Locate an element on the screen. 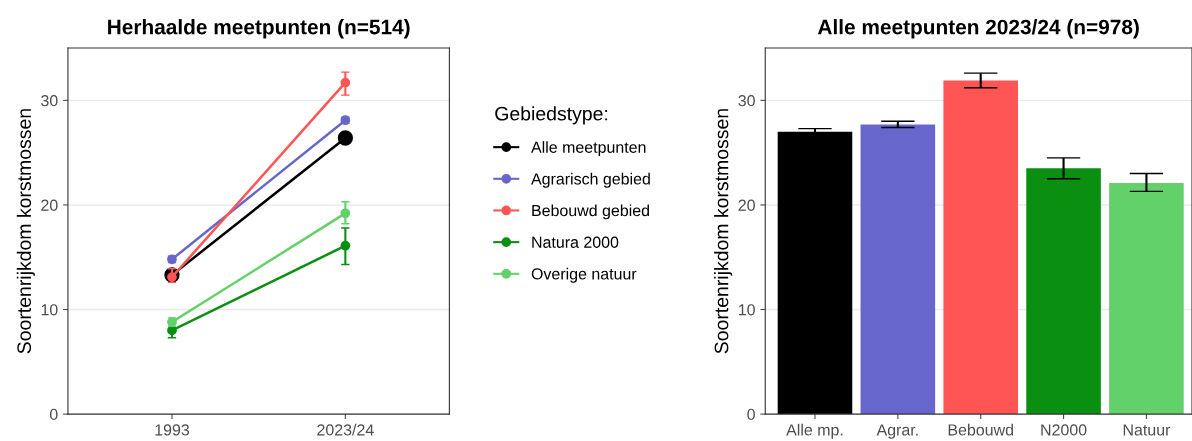 Image resolution: width=1192 pixels, height=441 pixels. x-tick-label: 1993 is located at coordinates (172, 430).